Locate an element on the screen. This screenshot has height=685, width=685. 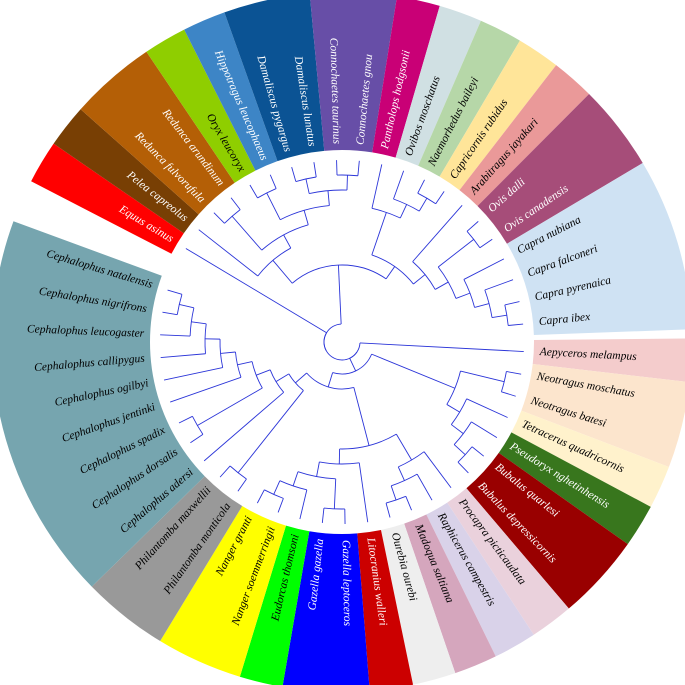
species-label: Capra ibex is located at coordinates (564, 319).